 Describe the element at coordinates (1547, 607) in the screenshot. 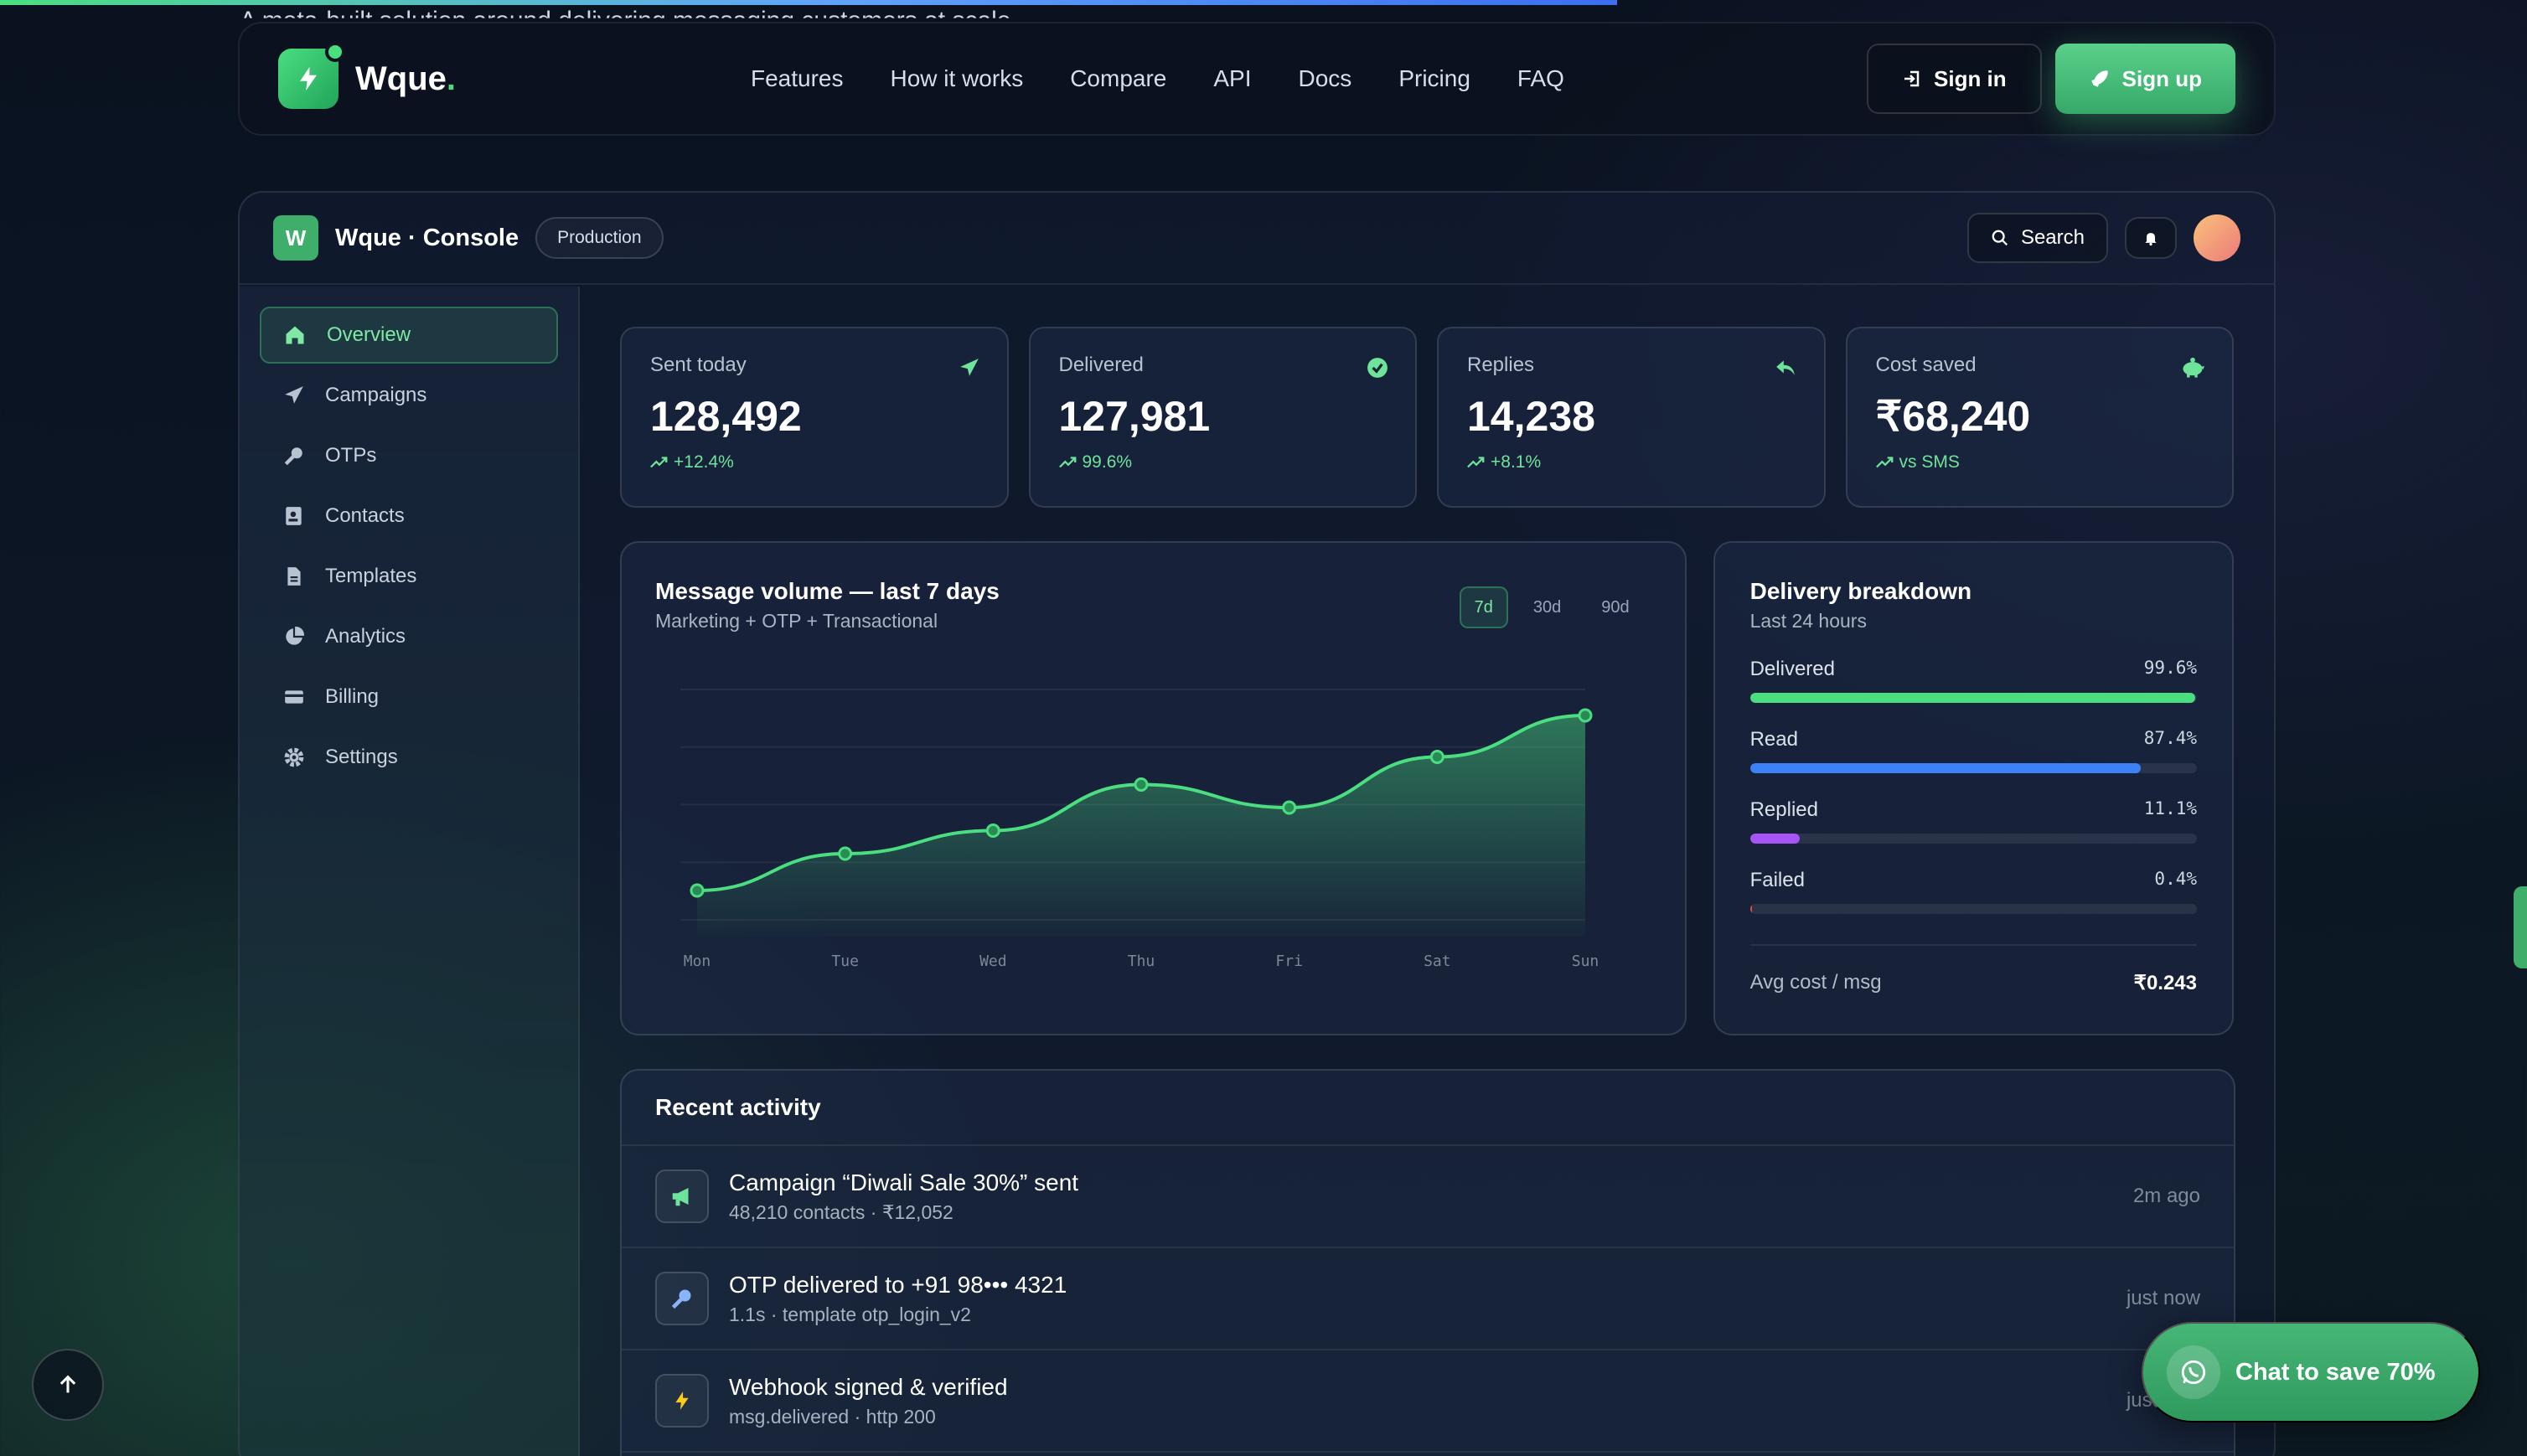

I see `range-tab-30d: 30d` at that location.